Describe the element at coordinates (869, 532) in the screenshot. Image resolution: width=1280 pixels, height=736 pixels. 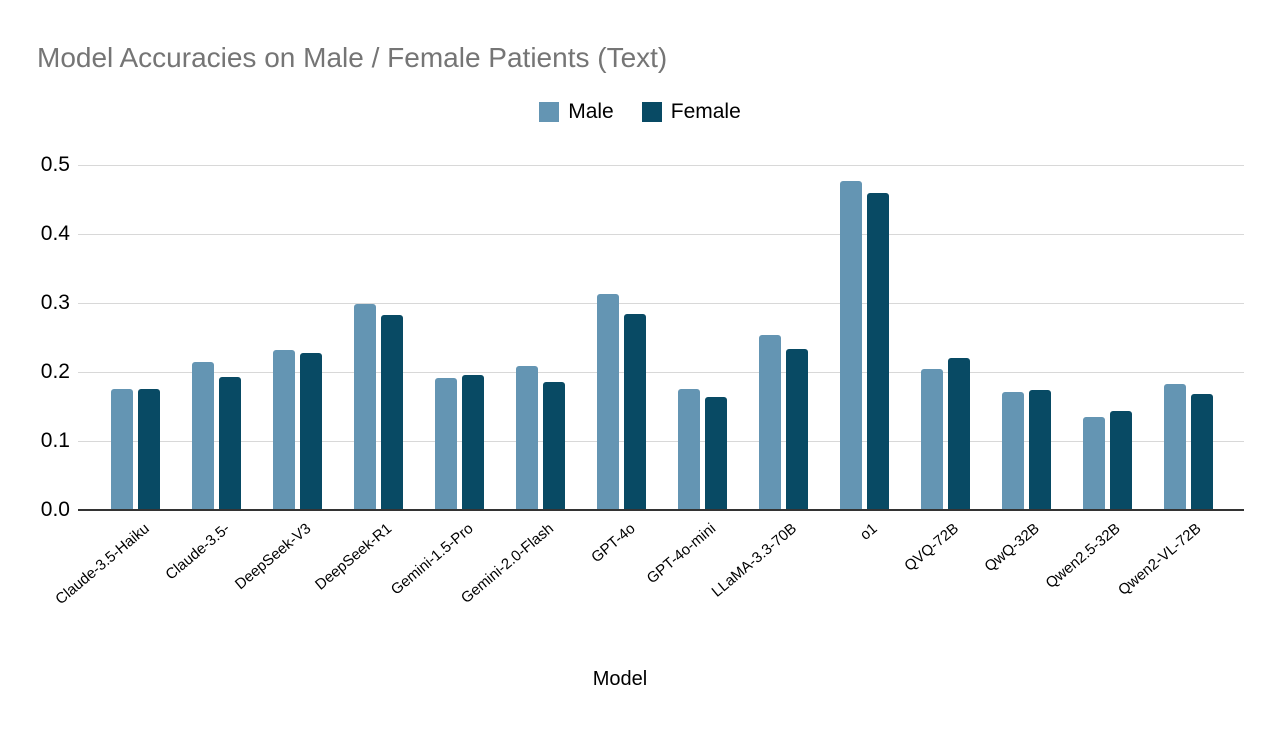
I see `x-tick-label: o1` at that location.